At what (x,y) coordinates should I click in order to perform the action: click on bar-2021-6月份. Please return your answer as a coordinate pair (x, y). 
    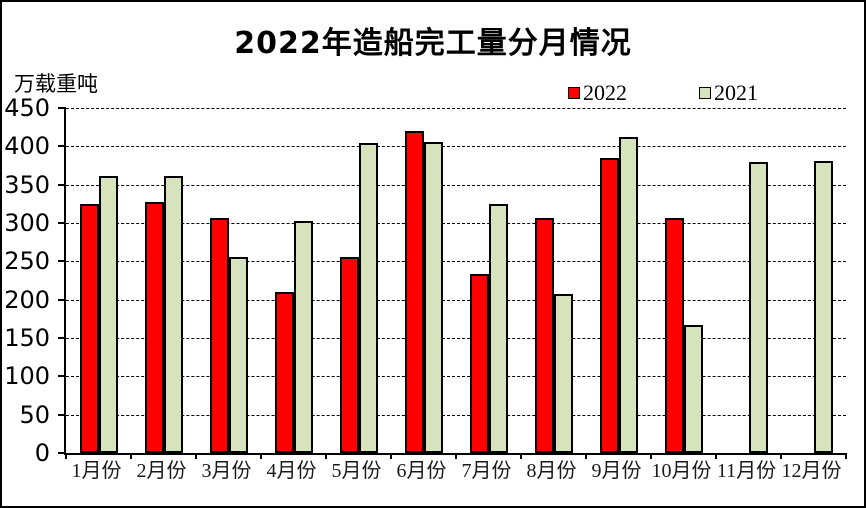
    Looking at the image, I should click on (433, 297).